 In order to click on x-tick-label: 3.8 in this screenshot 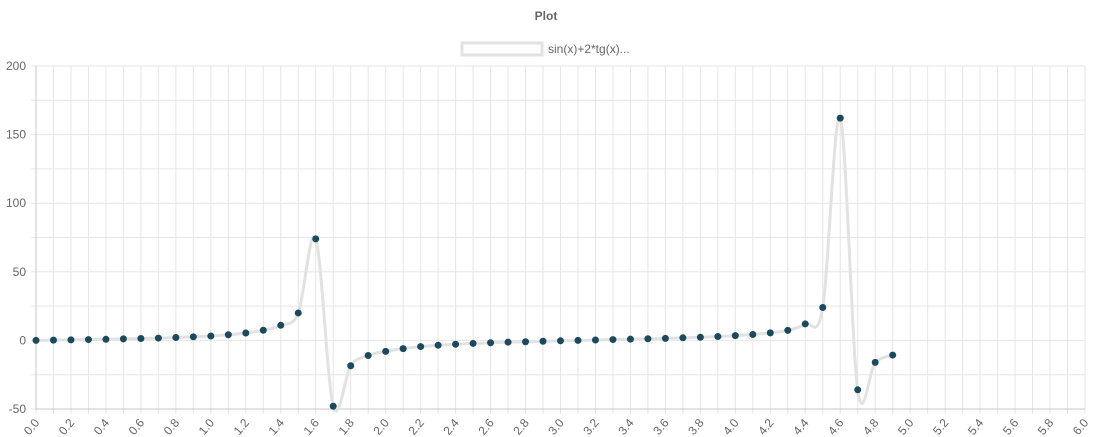, I will do `click(696, 426)`.